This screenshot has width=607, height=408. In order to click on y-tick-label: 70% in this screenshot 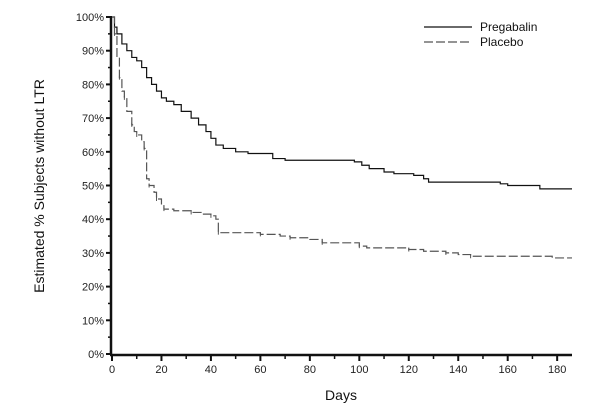, I will do `click(93, 119)`.